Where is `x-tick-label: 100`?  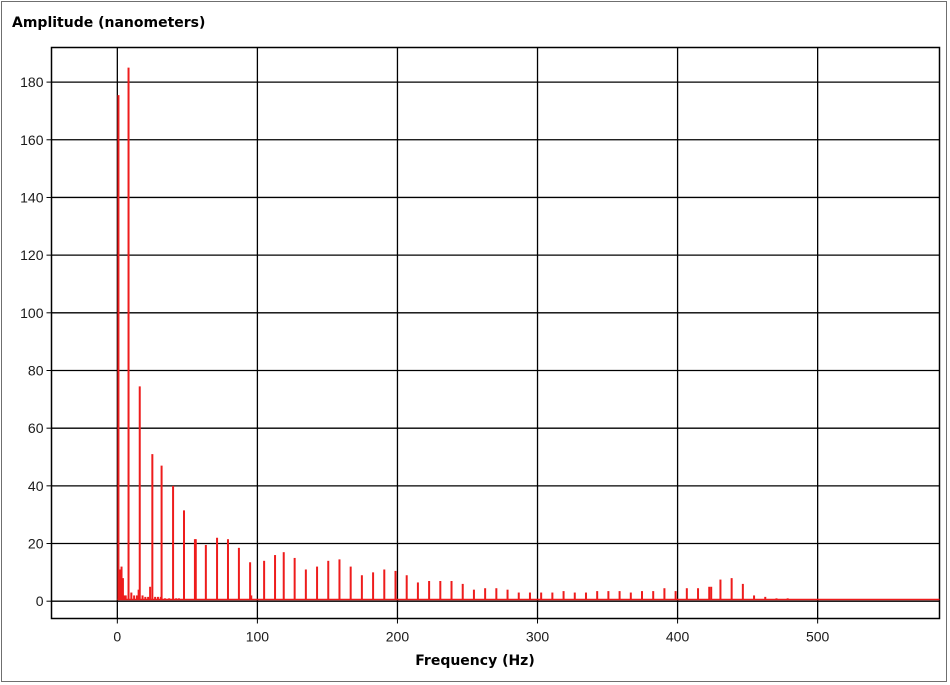
x-tick-label: 100 is located at coordinates (258, 637).